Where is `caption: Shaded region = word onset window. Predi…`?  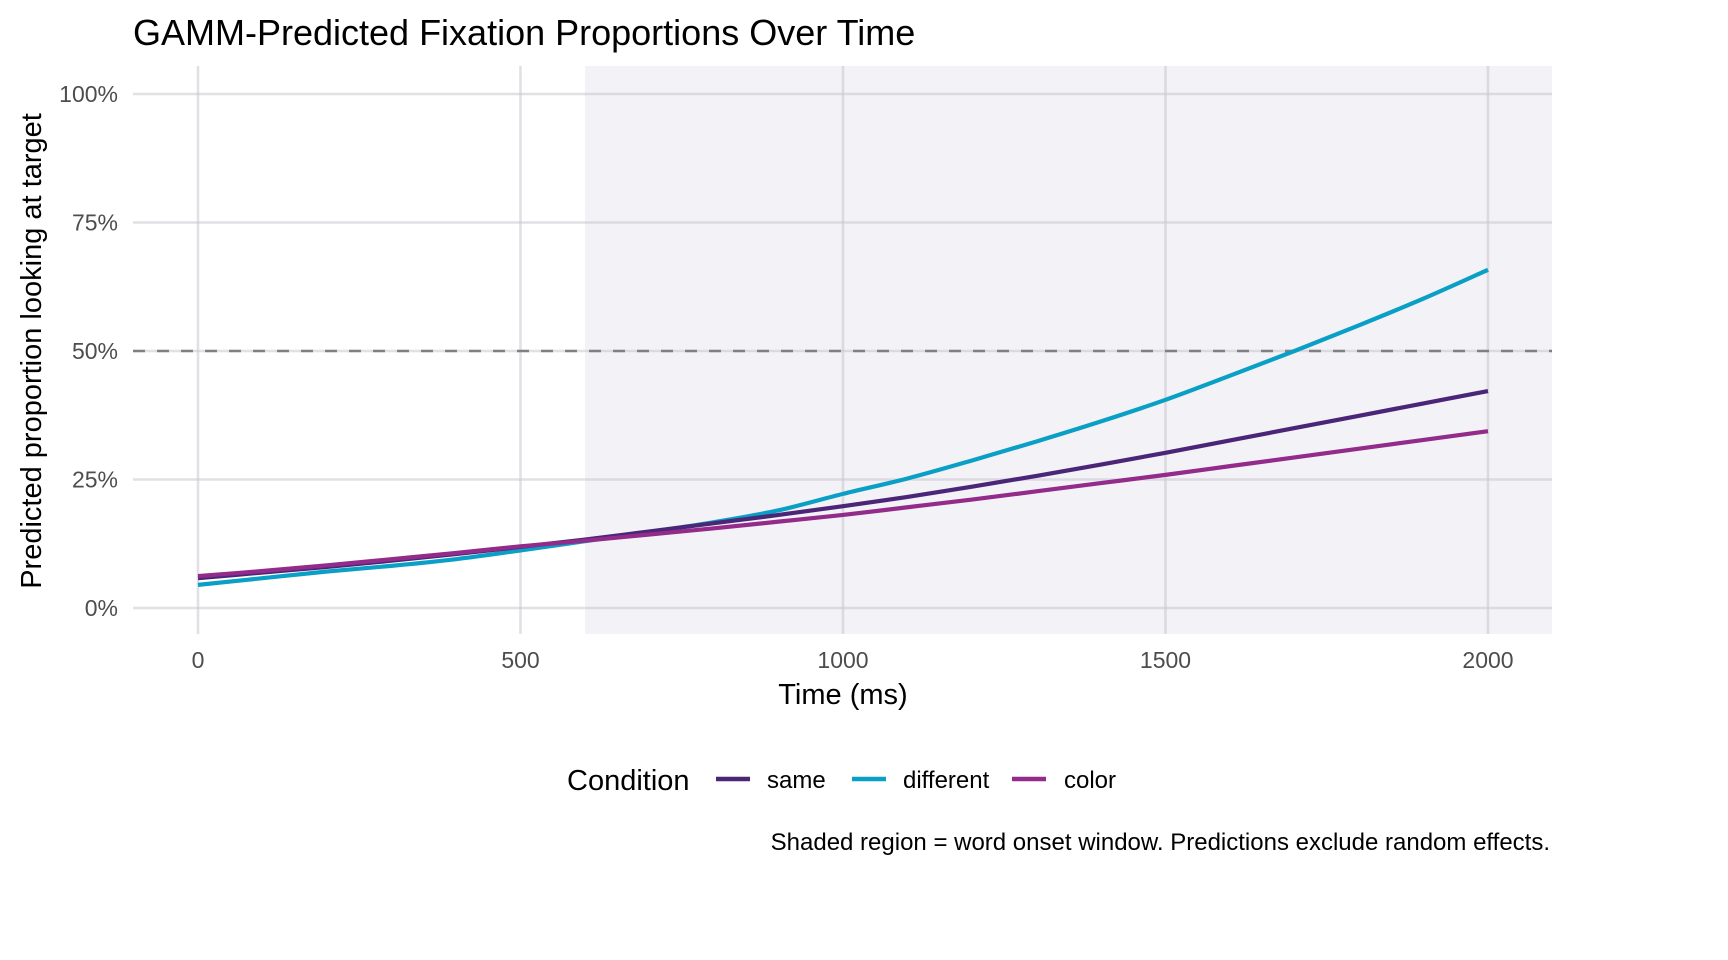 caption: Shaded region = word onset window. Predi… is located at coordinates (1160, 842).